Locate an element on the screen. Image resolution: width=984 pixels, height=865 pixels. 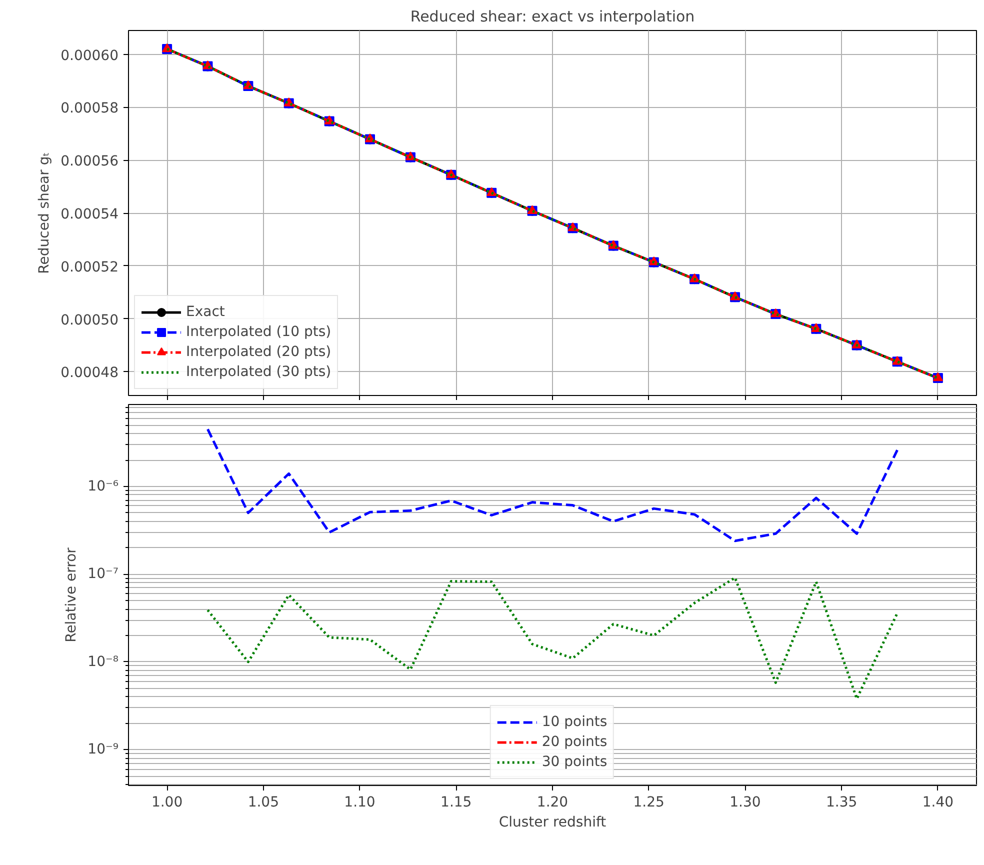
legend-label: Interpolated (30 pts) is located at coordinates (259, 372).